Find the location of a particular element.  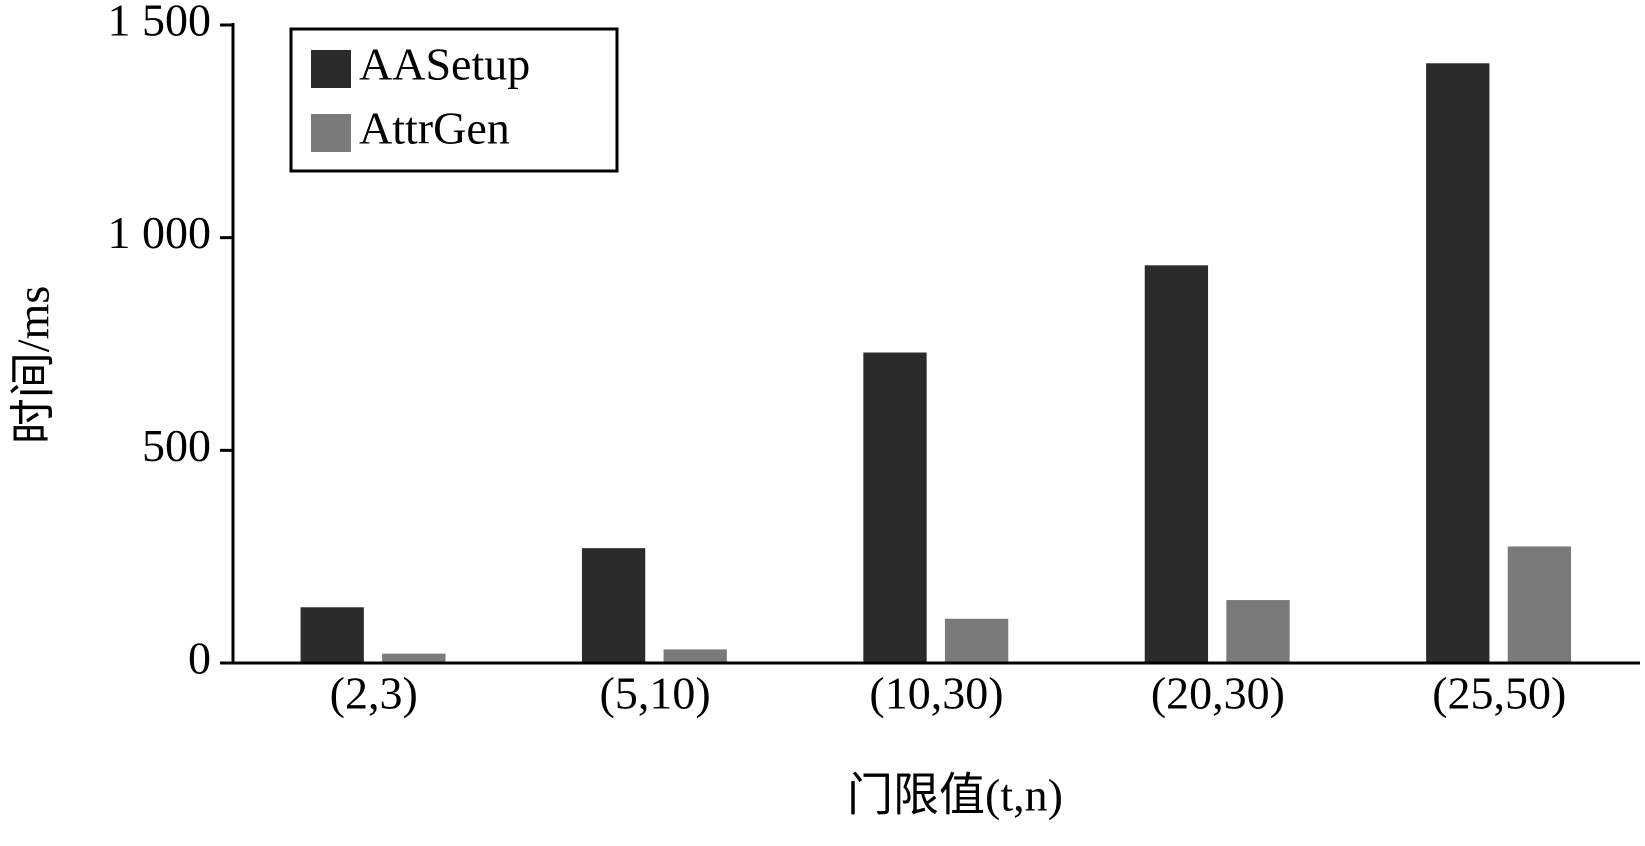

x-tick-label: (5,10) is located at coordinates (655, 693).